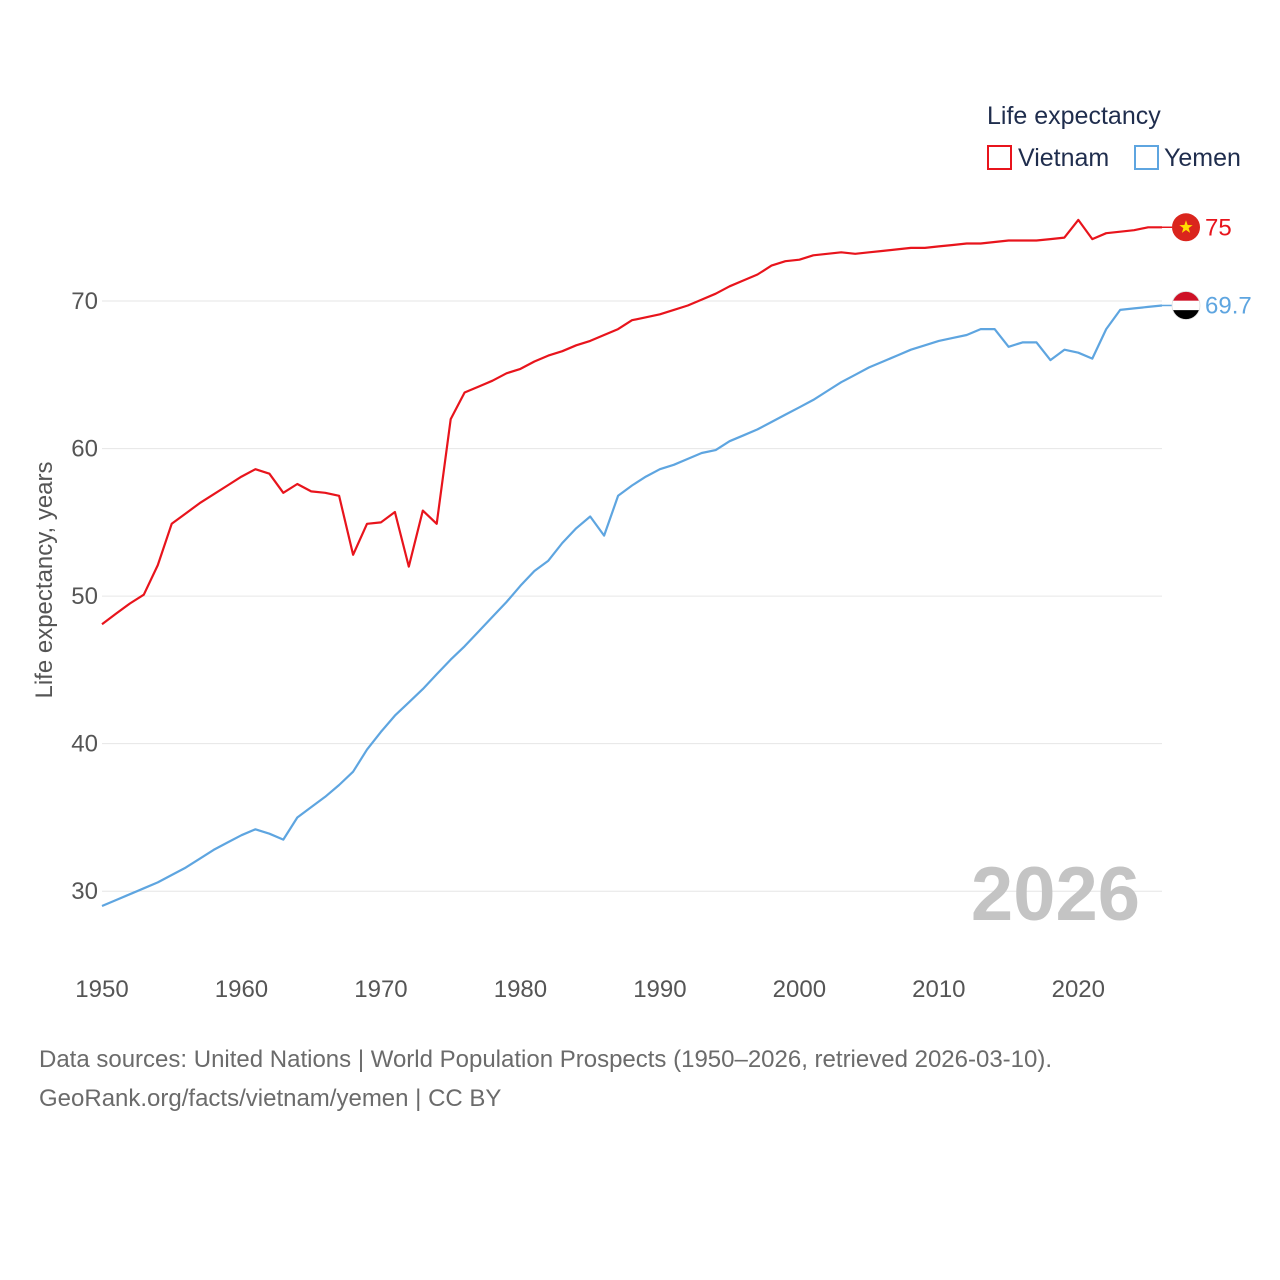 The image size is (1280, 1280). Describe the element at coordinates (101, 989) in the screenshot. I see `x-tick-1950: 1950` at that location.